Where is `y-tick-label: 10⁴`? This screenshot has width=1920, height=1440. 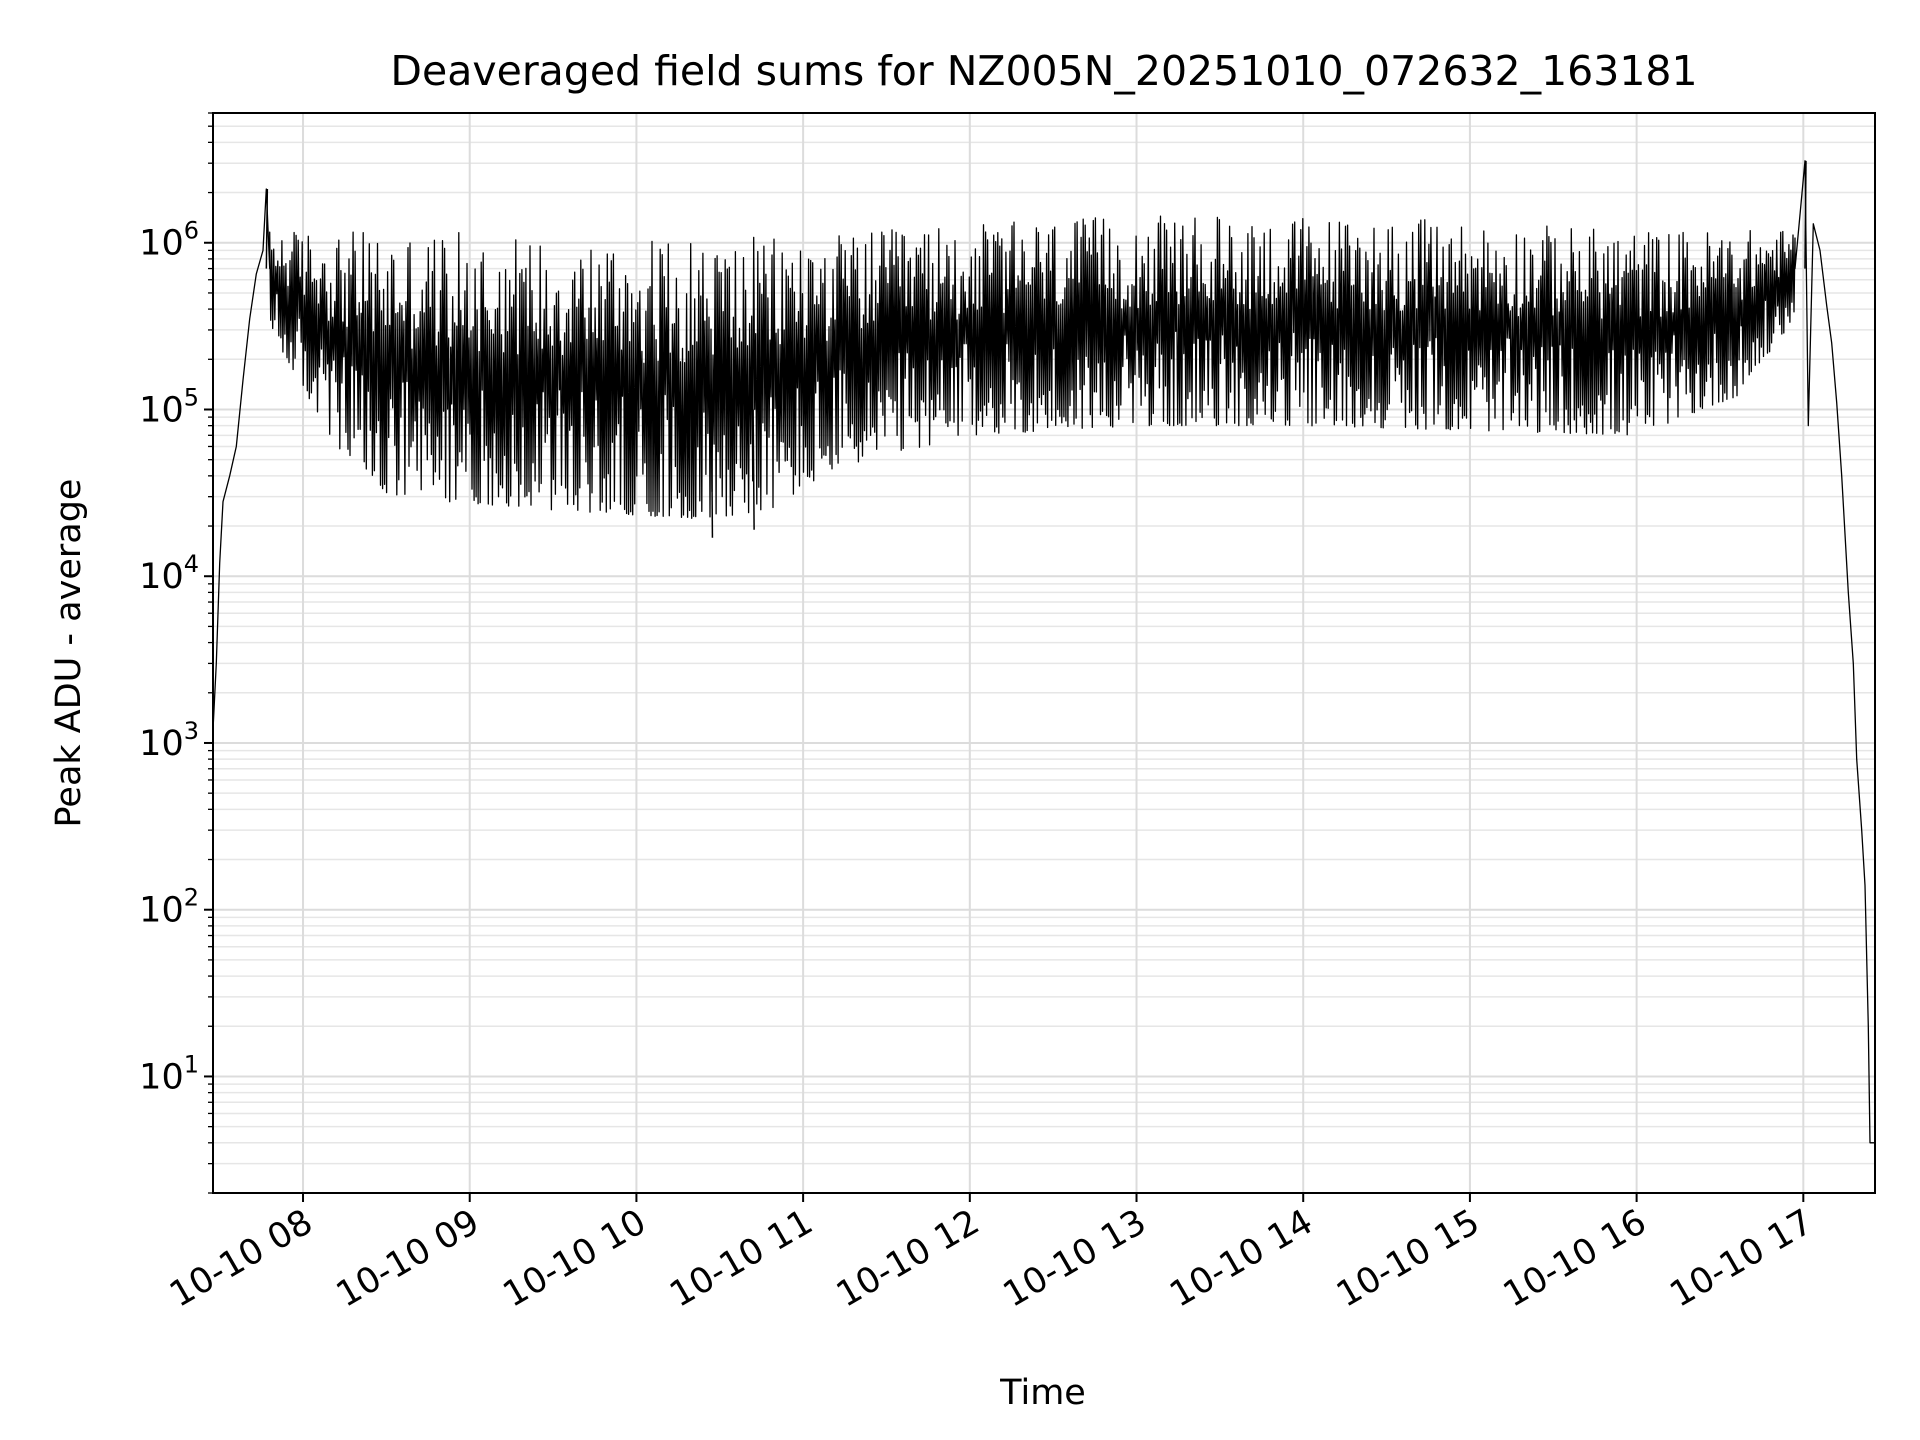 y-tick-label: 10⁴ is located at coordinates (169, 573).